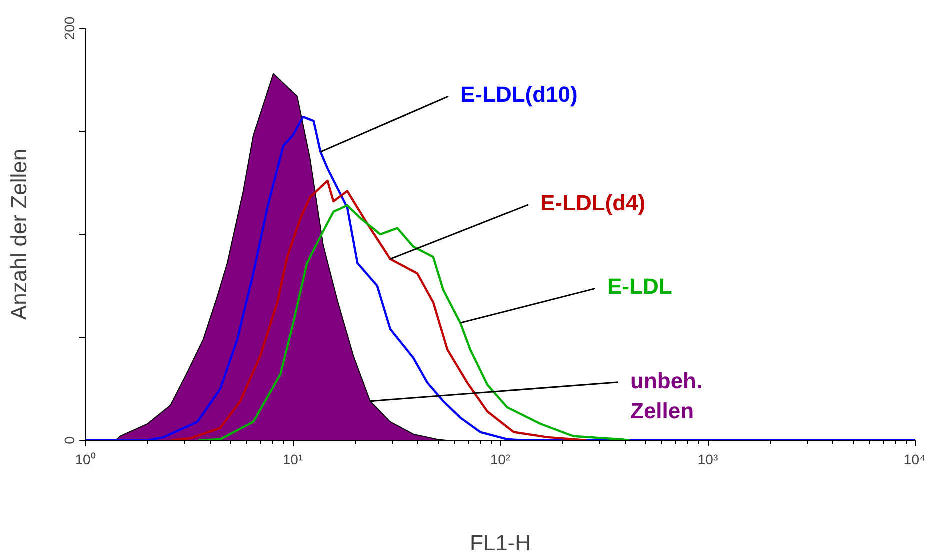 This screenshot has height=558, width=925. I want to click on x-tick-label: 10³, so click(708, 460).